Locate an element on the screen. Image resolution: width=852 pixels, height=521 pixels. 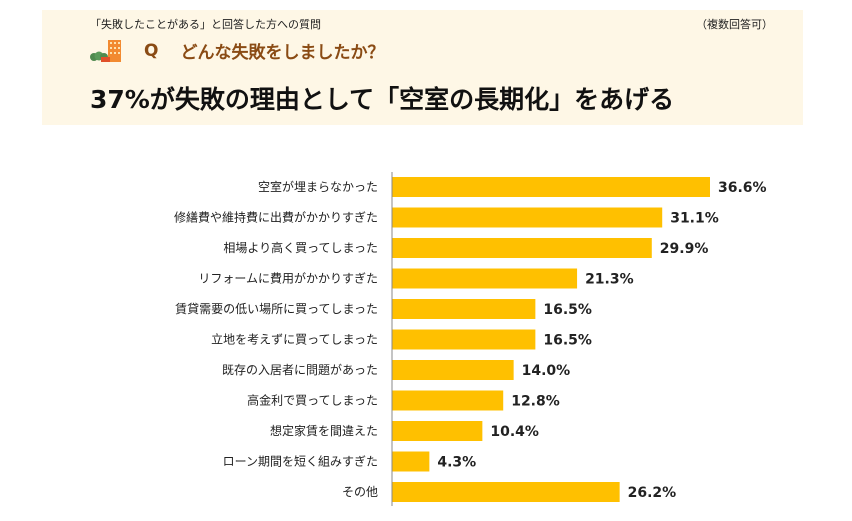
data-label: 21.3% is located at coordinates (609, 280).